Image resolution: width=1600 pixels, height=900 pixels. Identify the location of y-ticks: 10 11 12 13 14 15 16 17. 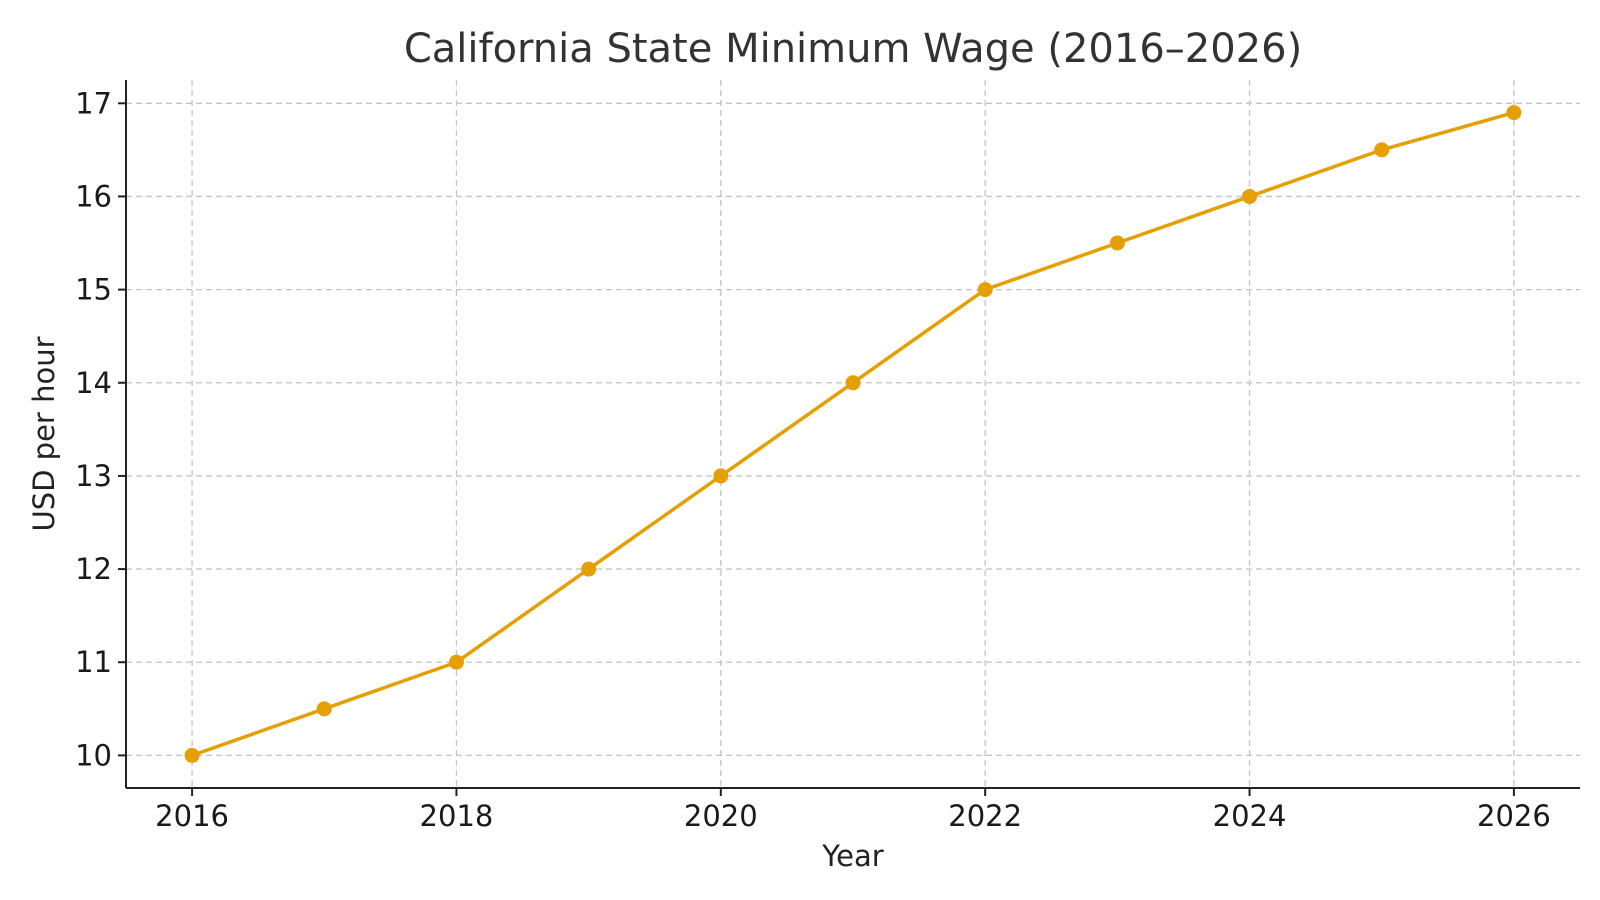
(100, 429).